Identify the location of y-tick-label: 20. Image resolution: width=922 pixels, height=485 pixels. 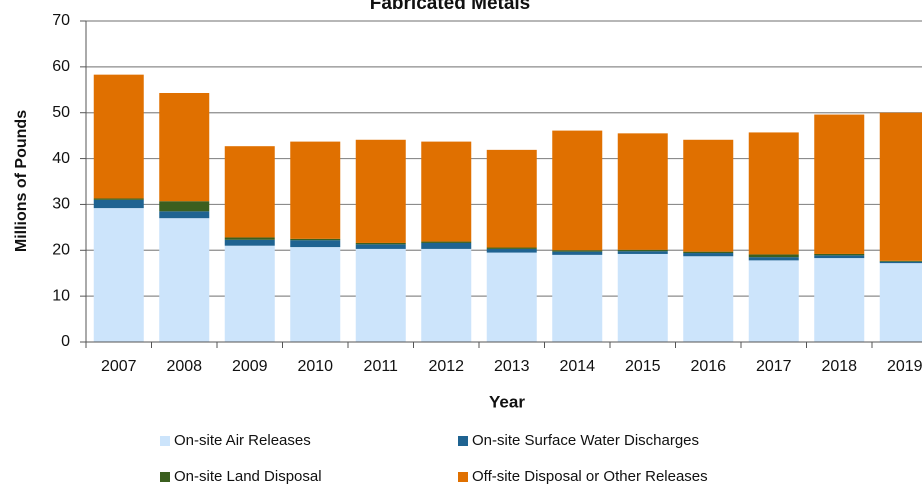
(61, 250).